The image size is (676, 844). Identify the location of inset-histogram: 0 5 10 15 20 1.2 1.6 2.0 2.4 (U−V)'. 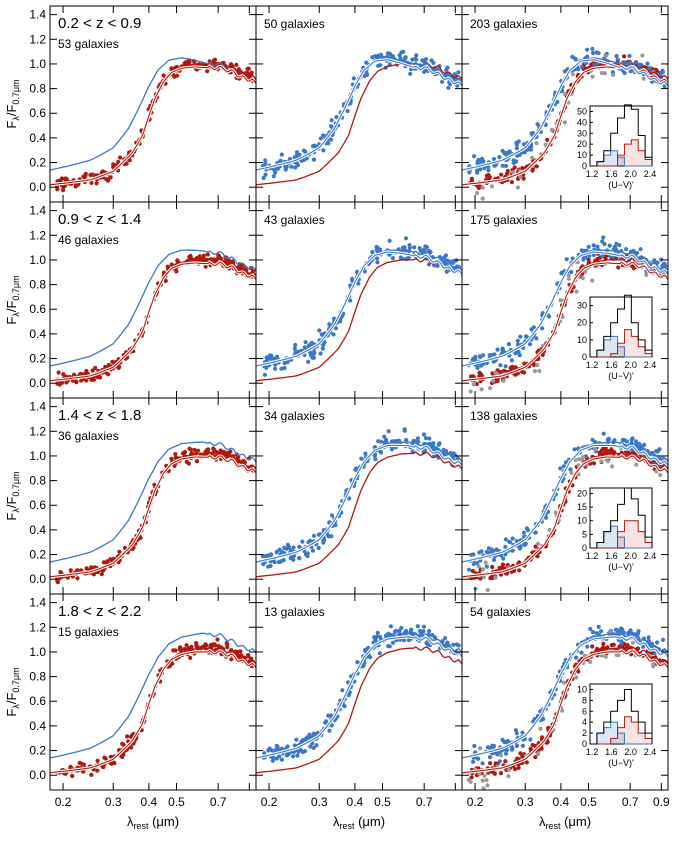
(616, 529).